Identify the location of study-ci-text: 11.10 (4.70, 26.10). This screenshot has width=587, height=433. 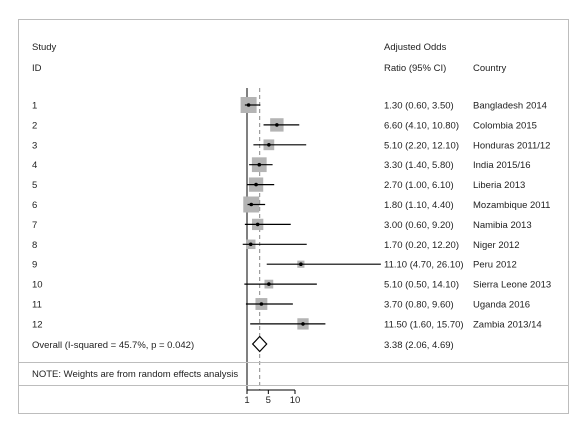
(424, 265).